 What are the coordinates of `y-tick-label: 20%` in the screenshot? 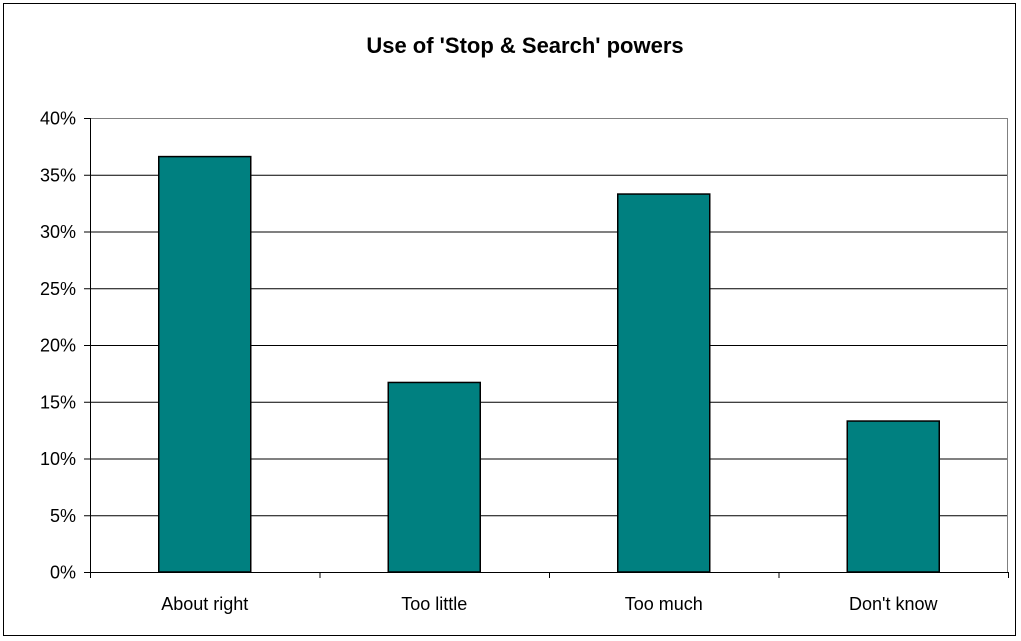 It's located at (58, 346).